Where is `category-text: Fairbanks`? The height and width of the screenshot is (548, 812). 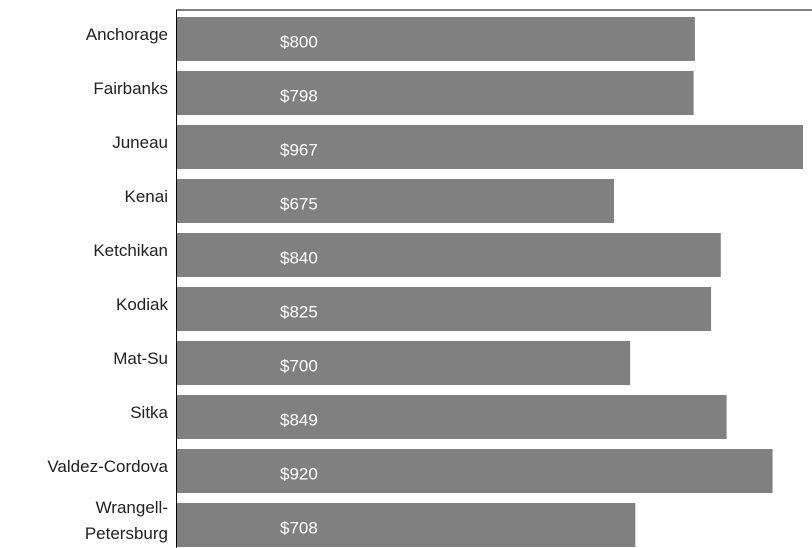 category-text: Fairbanks is located at coordinates (130, 88).